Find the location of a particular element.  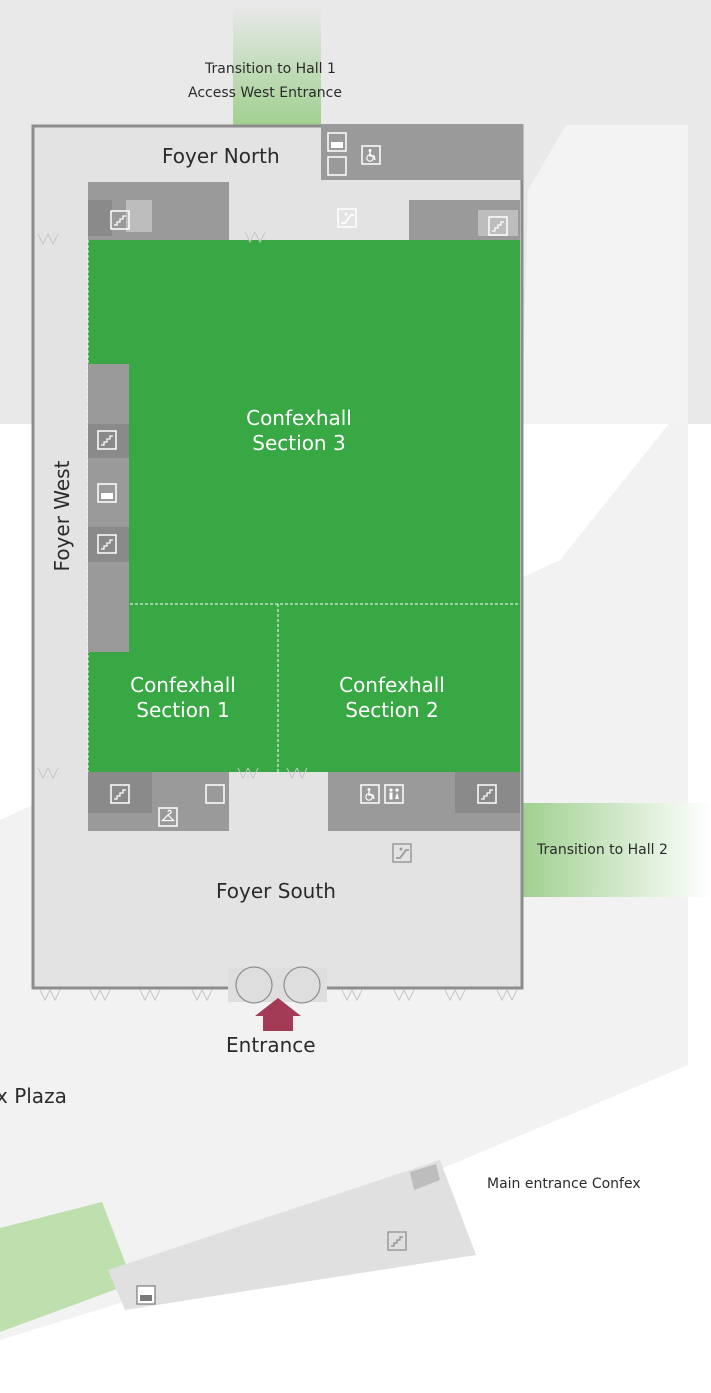

escalator-icon is located at coordinates (402, 853).